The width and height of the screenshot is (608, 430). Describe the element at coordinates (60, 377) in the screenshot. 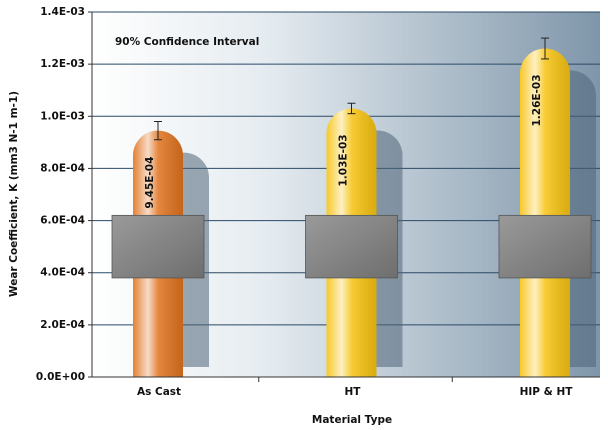

I see `y-tick-label: 0.0E+00` at that location.